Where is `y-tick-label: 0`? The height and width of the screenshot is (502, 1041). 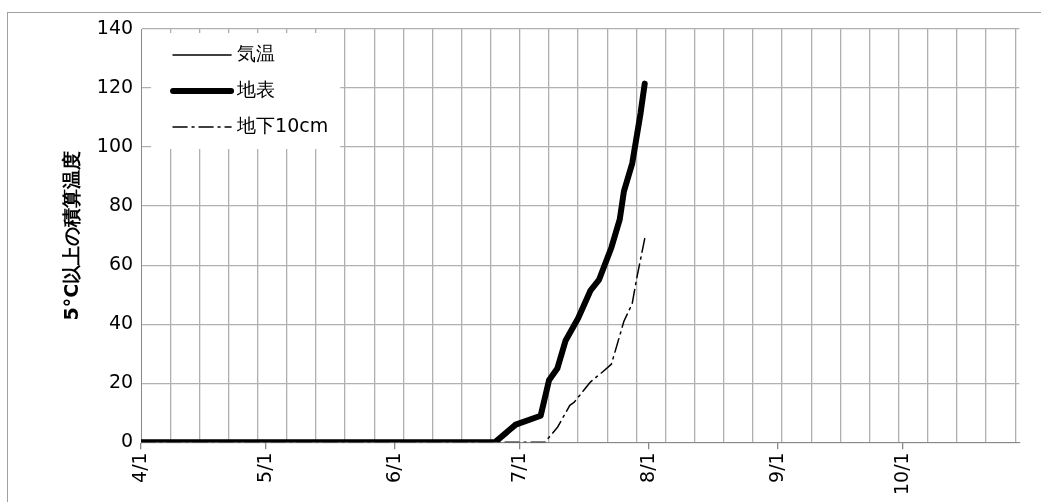
y-tick-label: 0 is located at coordinates (127, 440).